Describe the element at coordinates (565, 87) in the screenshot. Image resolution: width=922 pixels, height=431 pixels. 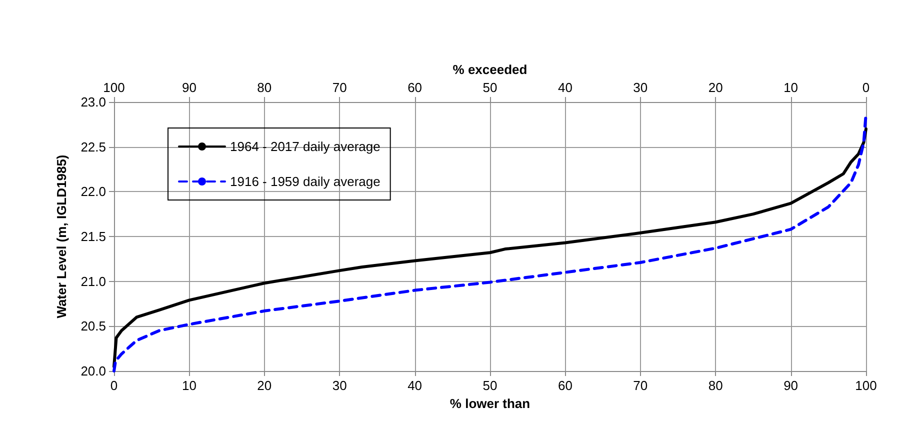
I see `x2-tick-label: 40` at that location.